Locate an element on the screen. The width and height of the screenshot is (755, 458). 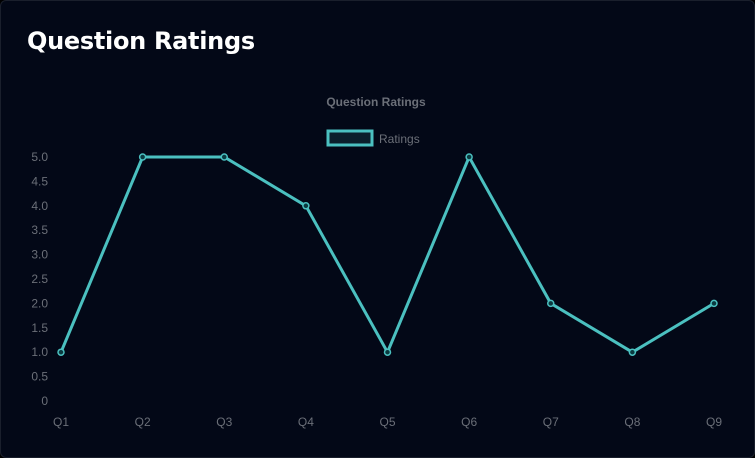
x-tick-label: Q5 is located at coordinates (387, 422).